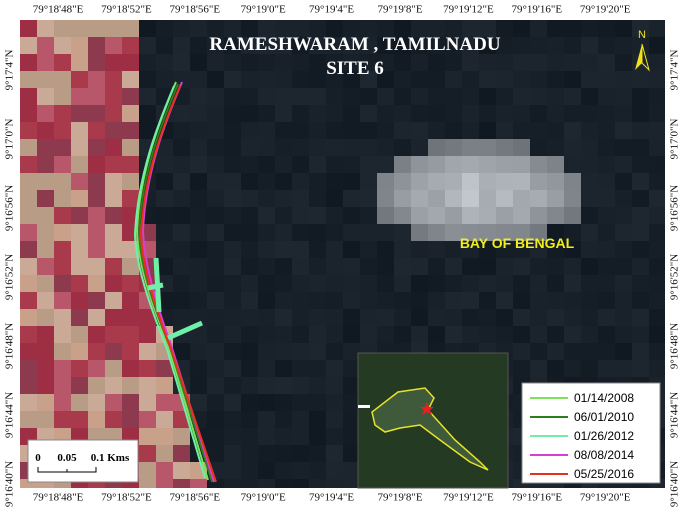  I want to click on shoreline, so click(178, 284).